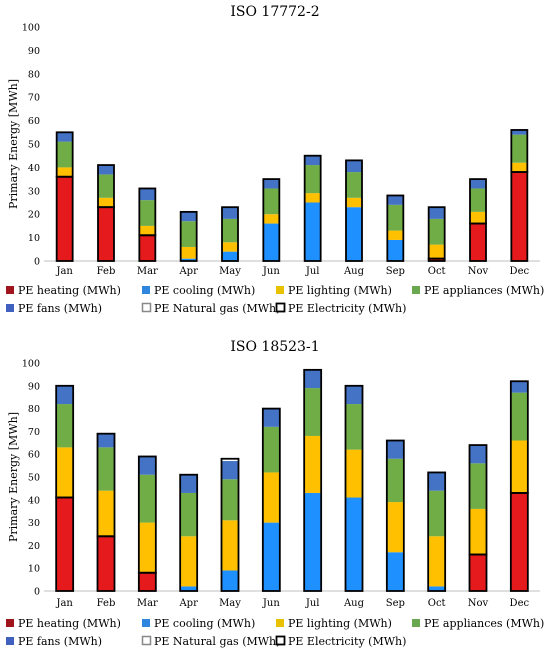  What do you see at coordinates (274, 347) in the screenshot?
I see `chart-title: ISO 18523-1` at bounding box center [274, 347].